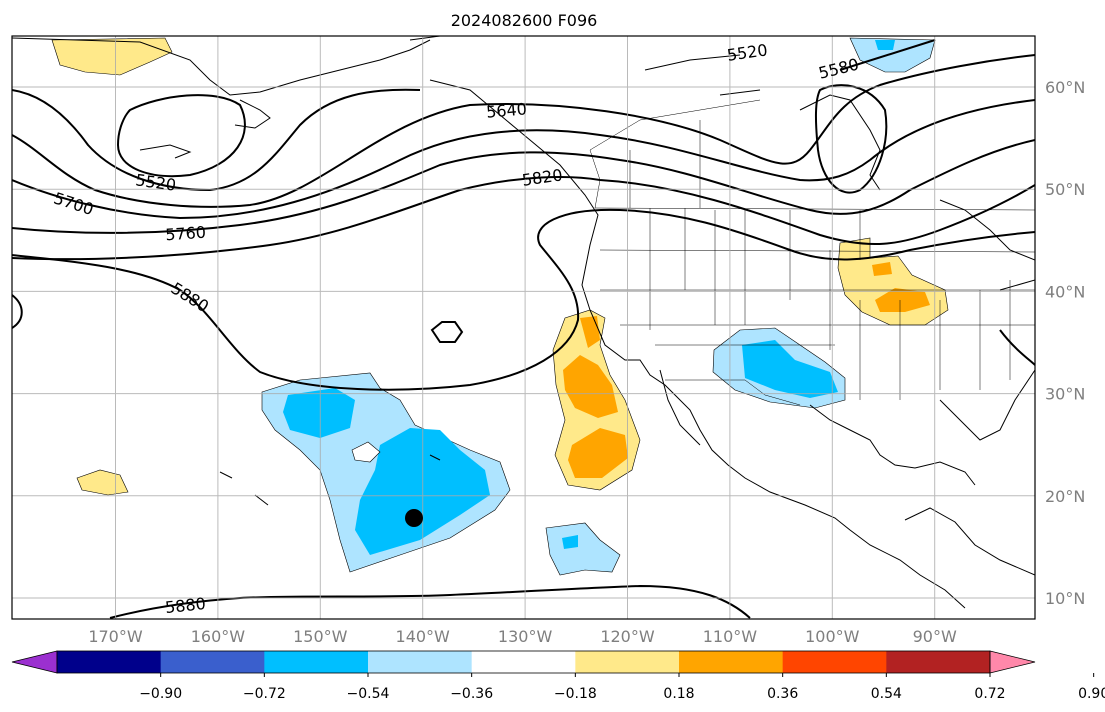 This screenshot has width=1105, height=712. Describe the element at coordinates (790, 369) in the screenshot. I see `negative-anomaly-texas-core` at that location.